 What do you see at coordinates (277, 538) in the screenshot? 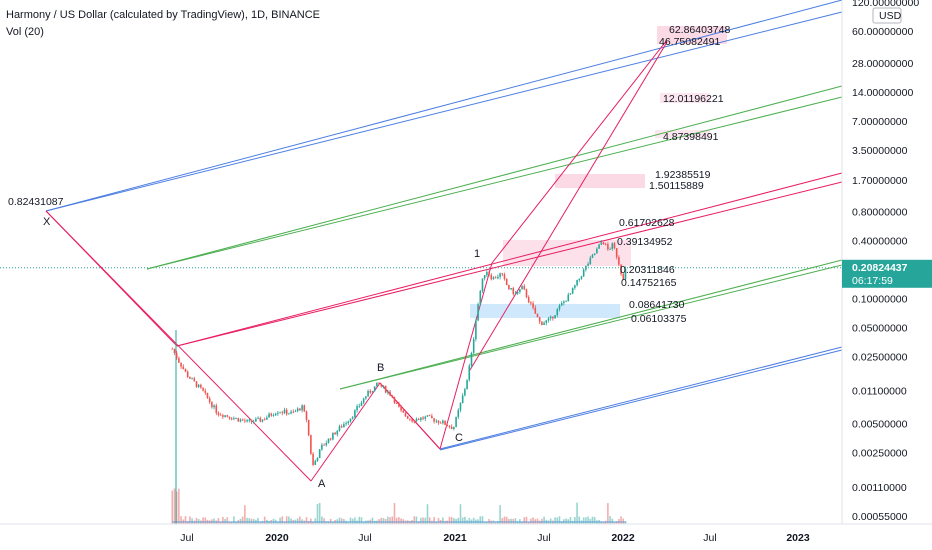
I see `time-tick-label: 2020` at bounding box center [277, 538].